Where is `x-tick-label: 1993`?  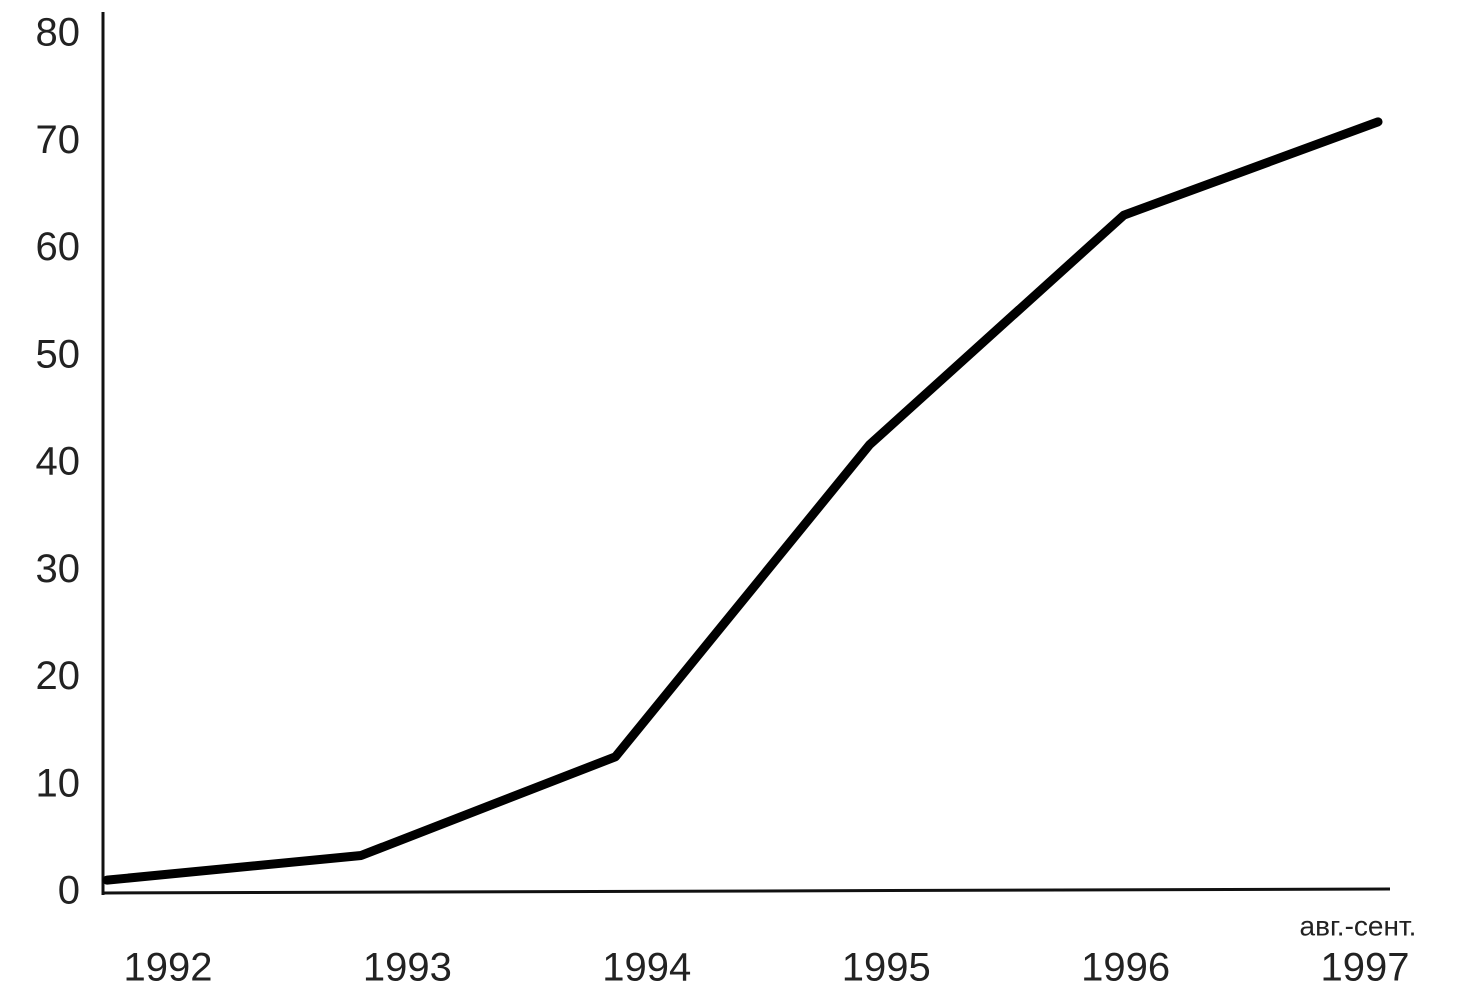 x-tick-label: 1993 is located at coordinates (407, 968).